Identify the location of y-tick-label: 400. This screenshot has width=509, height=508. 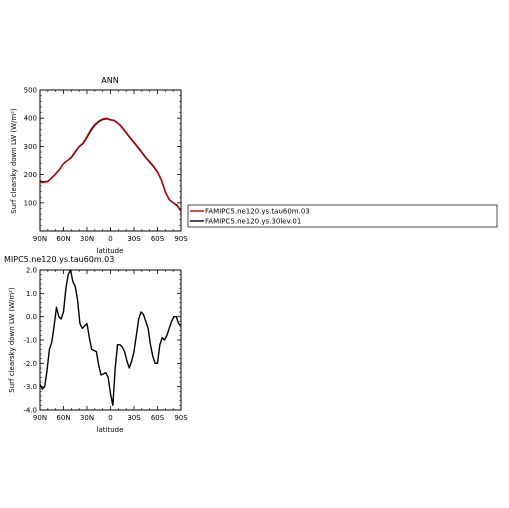
(30, 119).